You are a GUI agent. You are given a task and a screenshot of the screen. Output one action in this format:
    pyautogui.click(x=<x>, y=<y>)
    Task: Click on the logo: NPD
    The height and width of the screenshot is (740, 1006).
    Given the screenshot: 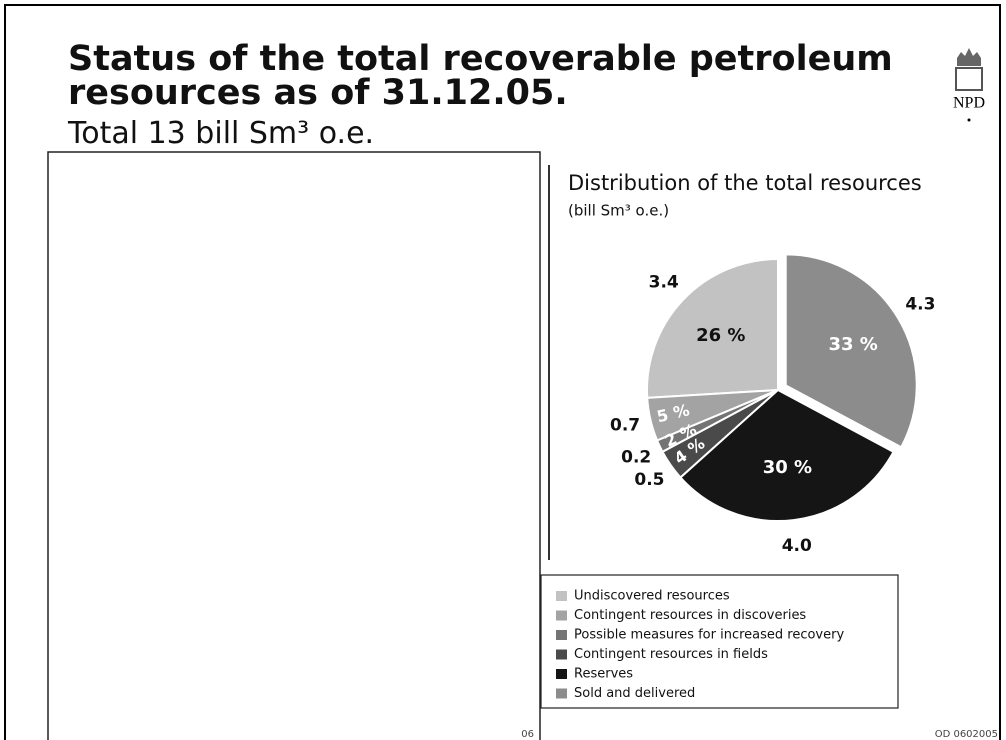 What is the action you would take?
    pyautogui.click(x=969, y=85)
    